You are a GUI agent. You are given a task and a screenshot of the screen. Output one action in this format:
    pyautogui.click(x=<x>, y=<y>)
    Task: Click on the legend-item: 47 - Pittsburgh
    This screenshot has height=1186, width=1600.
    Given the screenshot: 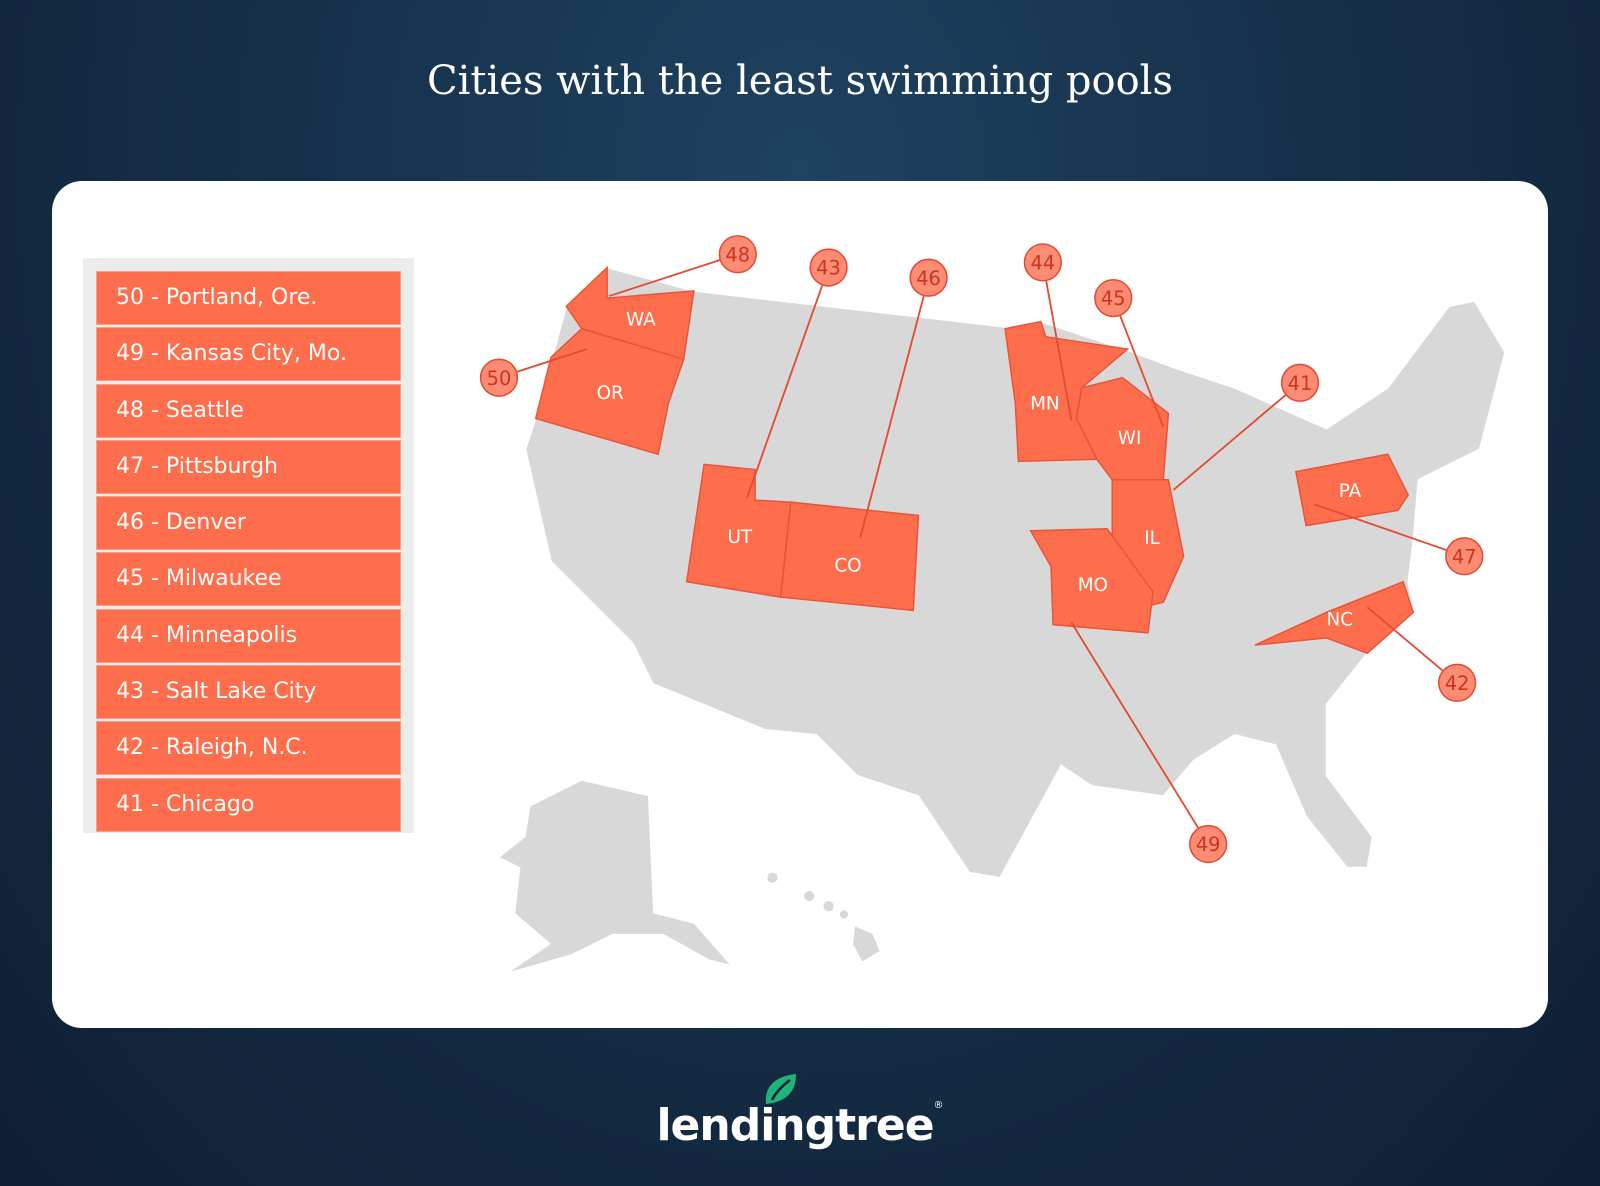 What is the action you would take?
    pyautogui.click(x=248, y=466)
    